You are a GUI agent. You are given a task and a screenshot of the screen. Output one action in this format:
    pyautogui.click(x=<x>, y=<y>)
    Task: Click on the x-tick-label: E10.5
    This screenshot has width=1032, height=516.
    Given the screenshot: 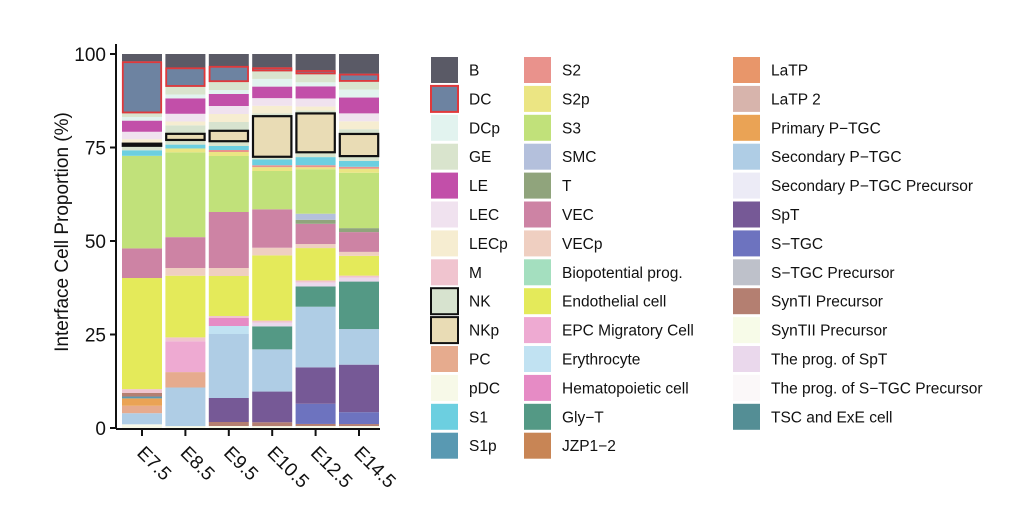 What is the action you would take?
    pyautogui.click(x=288, y=468)
    